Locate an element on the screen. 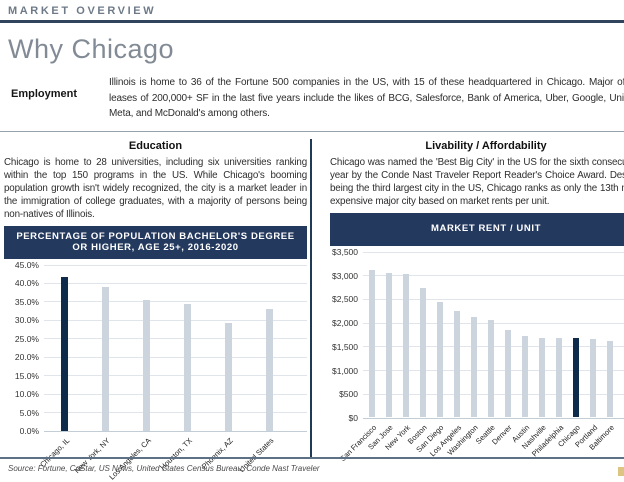 The height and width of the screenshot is (482, 624). employment-label: Employment is located at coordinates (44, 94).